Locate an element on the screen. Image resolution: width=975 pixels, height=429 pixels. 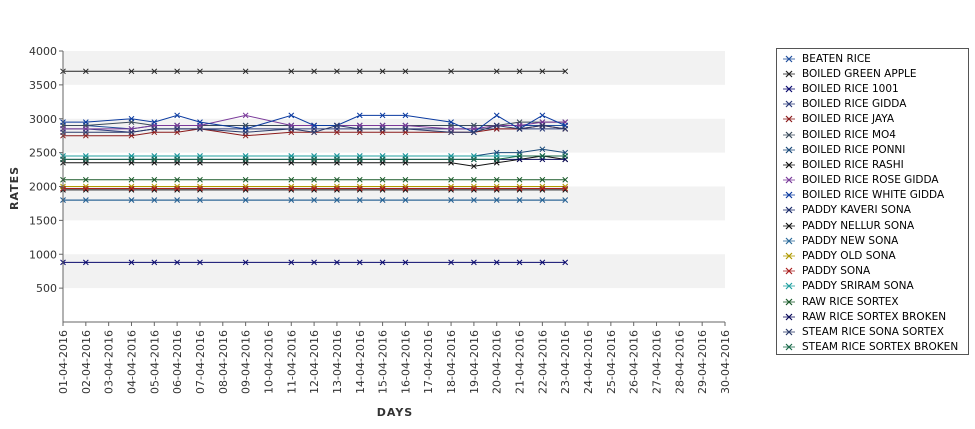
x-tick-label: 01-04-2016 is located at coordinates (63, 362).